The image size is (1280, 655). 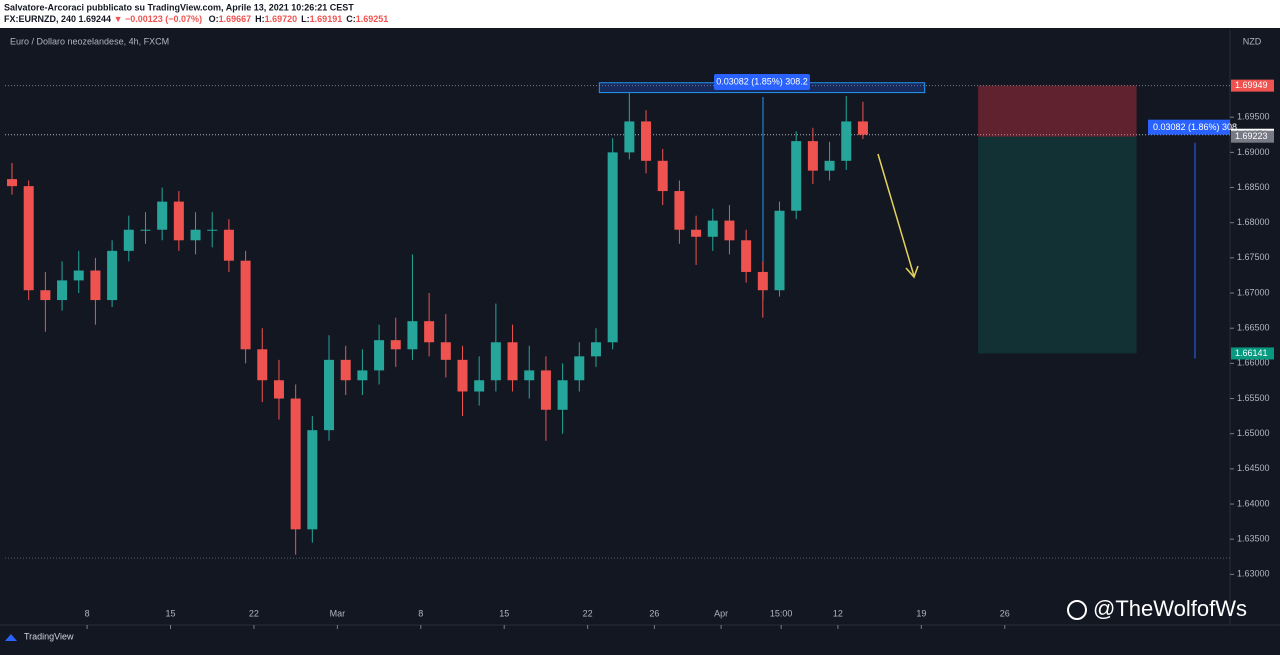 I want to click on y-tick-label: 1.69000, so click(x=1253, y=152).